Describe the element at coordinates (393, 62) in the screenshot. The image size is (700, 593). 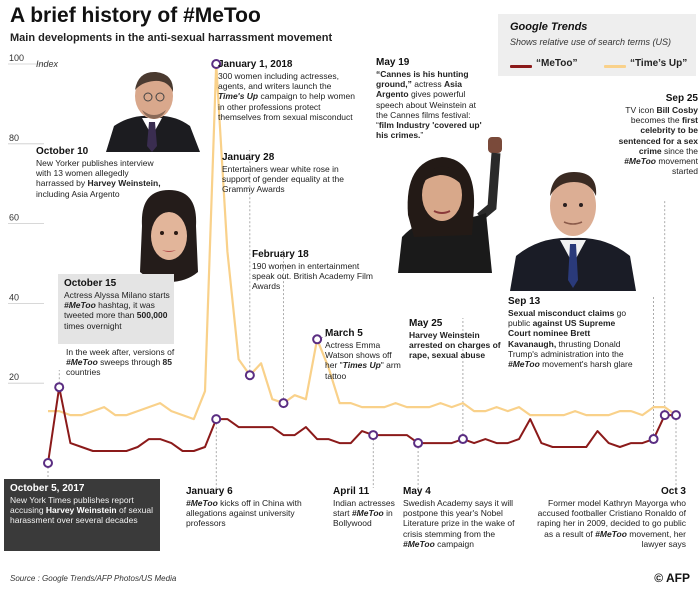
I see `annotation-may19-date: May 19` at that location.